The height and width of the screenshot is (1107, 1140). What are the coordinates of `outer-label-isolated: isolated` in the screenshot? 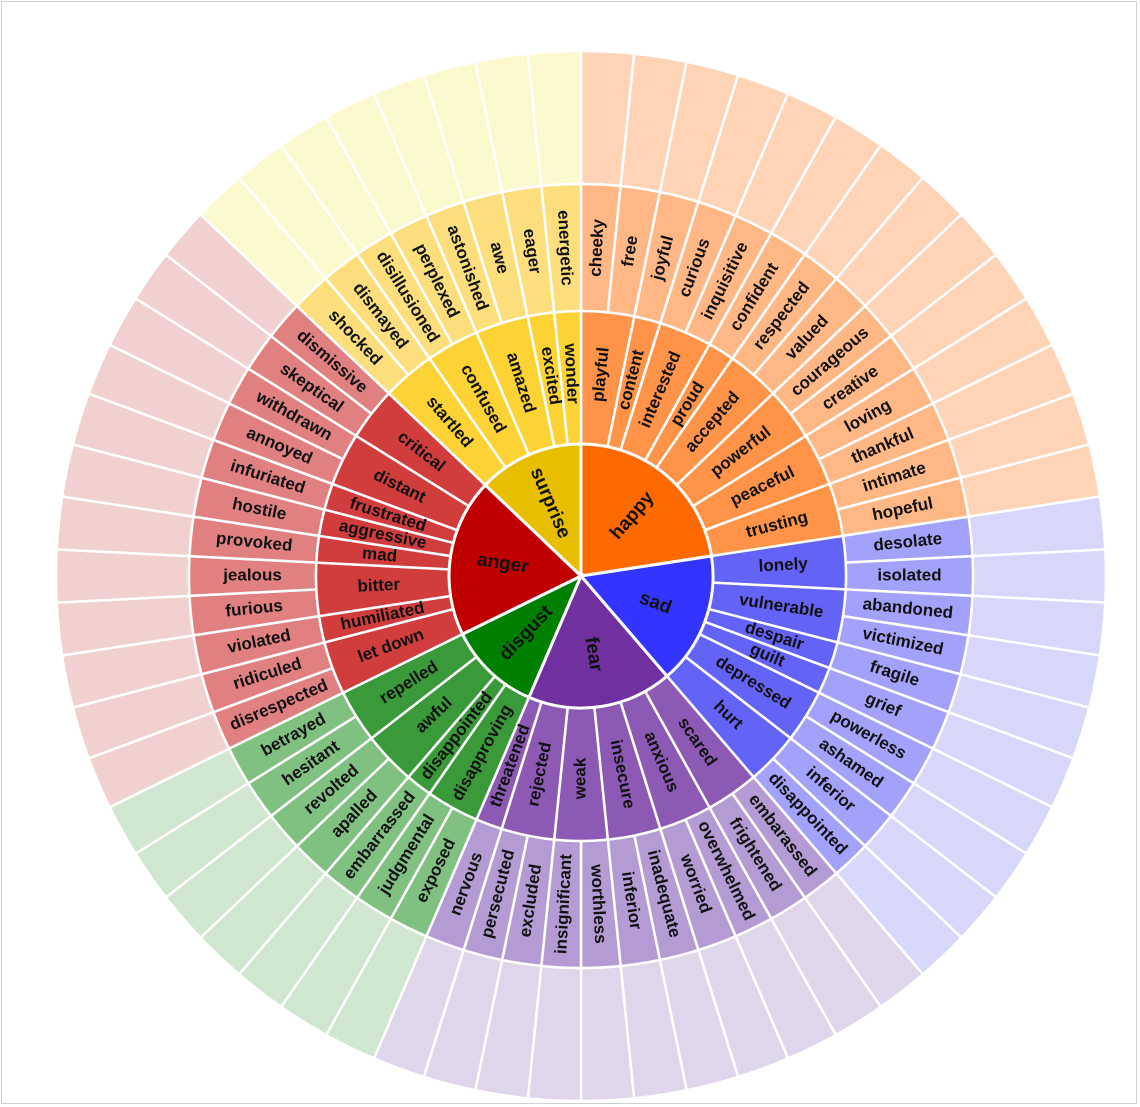 It's located at (909, 574).